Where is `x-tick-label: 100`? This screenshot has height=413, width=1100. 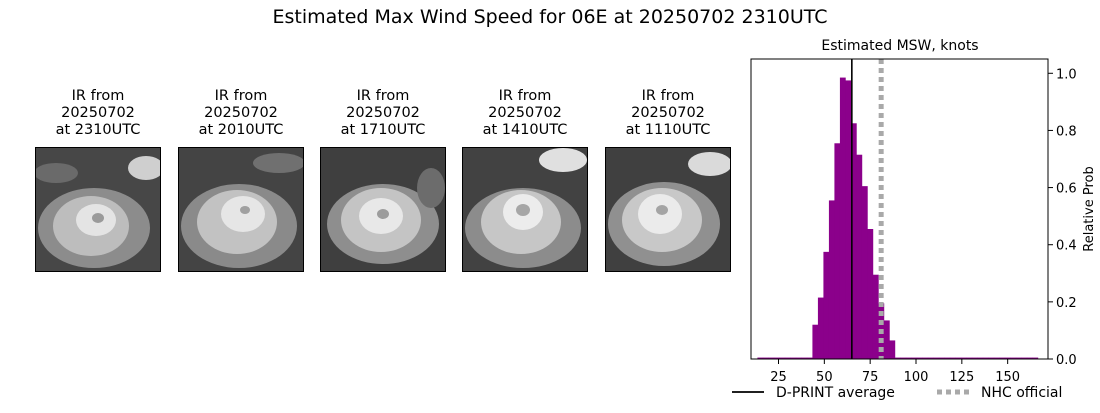
x-tick-label: 100 is located at coordinates (916, 377).